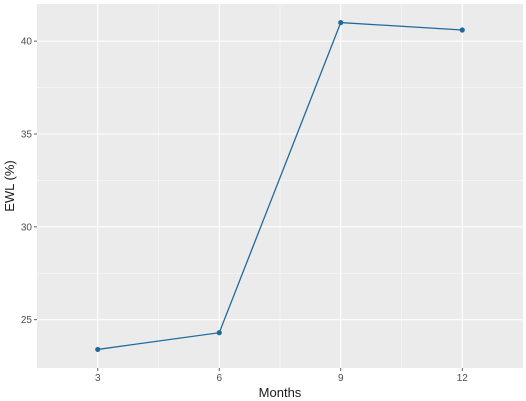  What do you see at coordinates (463, 378) in the screenshot?
I see `x-tick-label: 12` at bounding box center [463, 378].